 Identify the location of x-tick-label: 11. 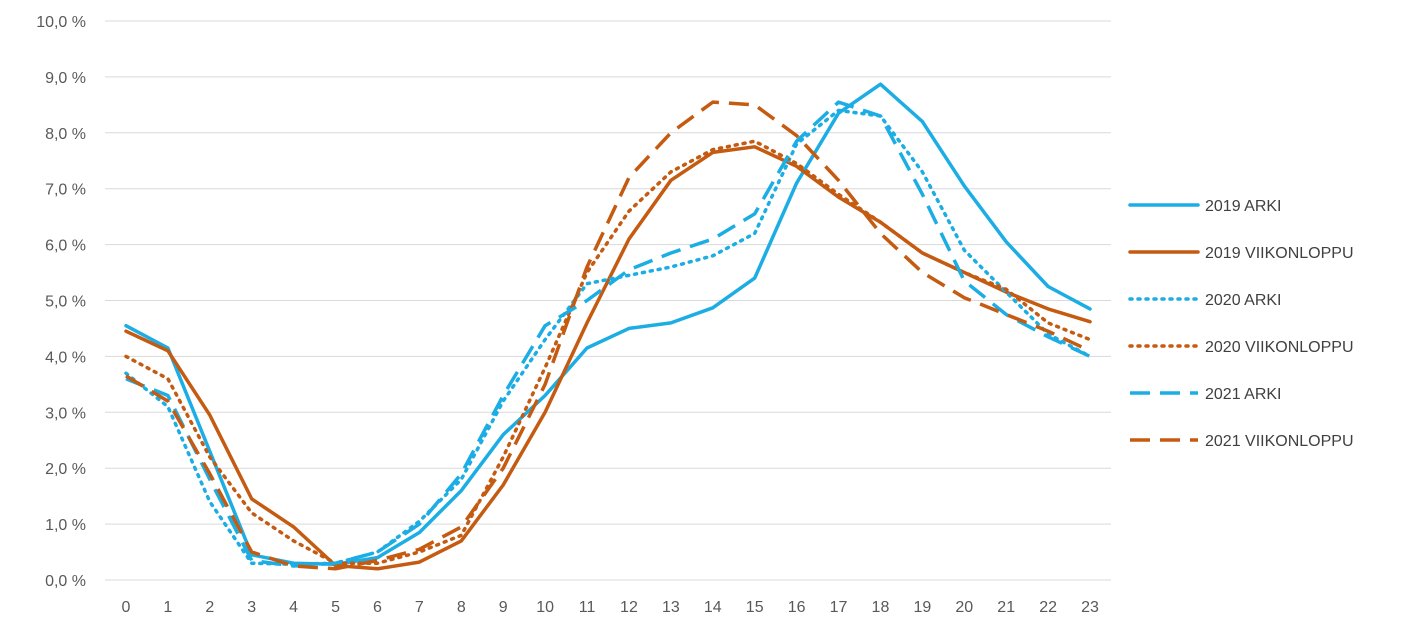
(587, 607).